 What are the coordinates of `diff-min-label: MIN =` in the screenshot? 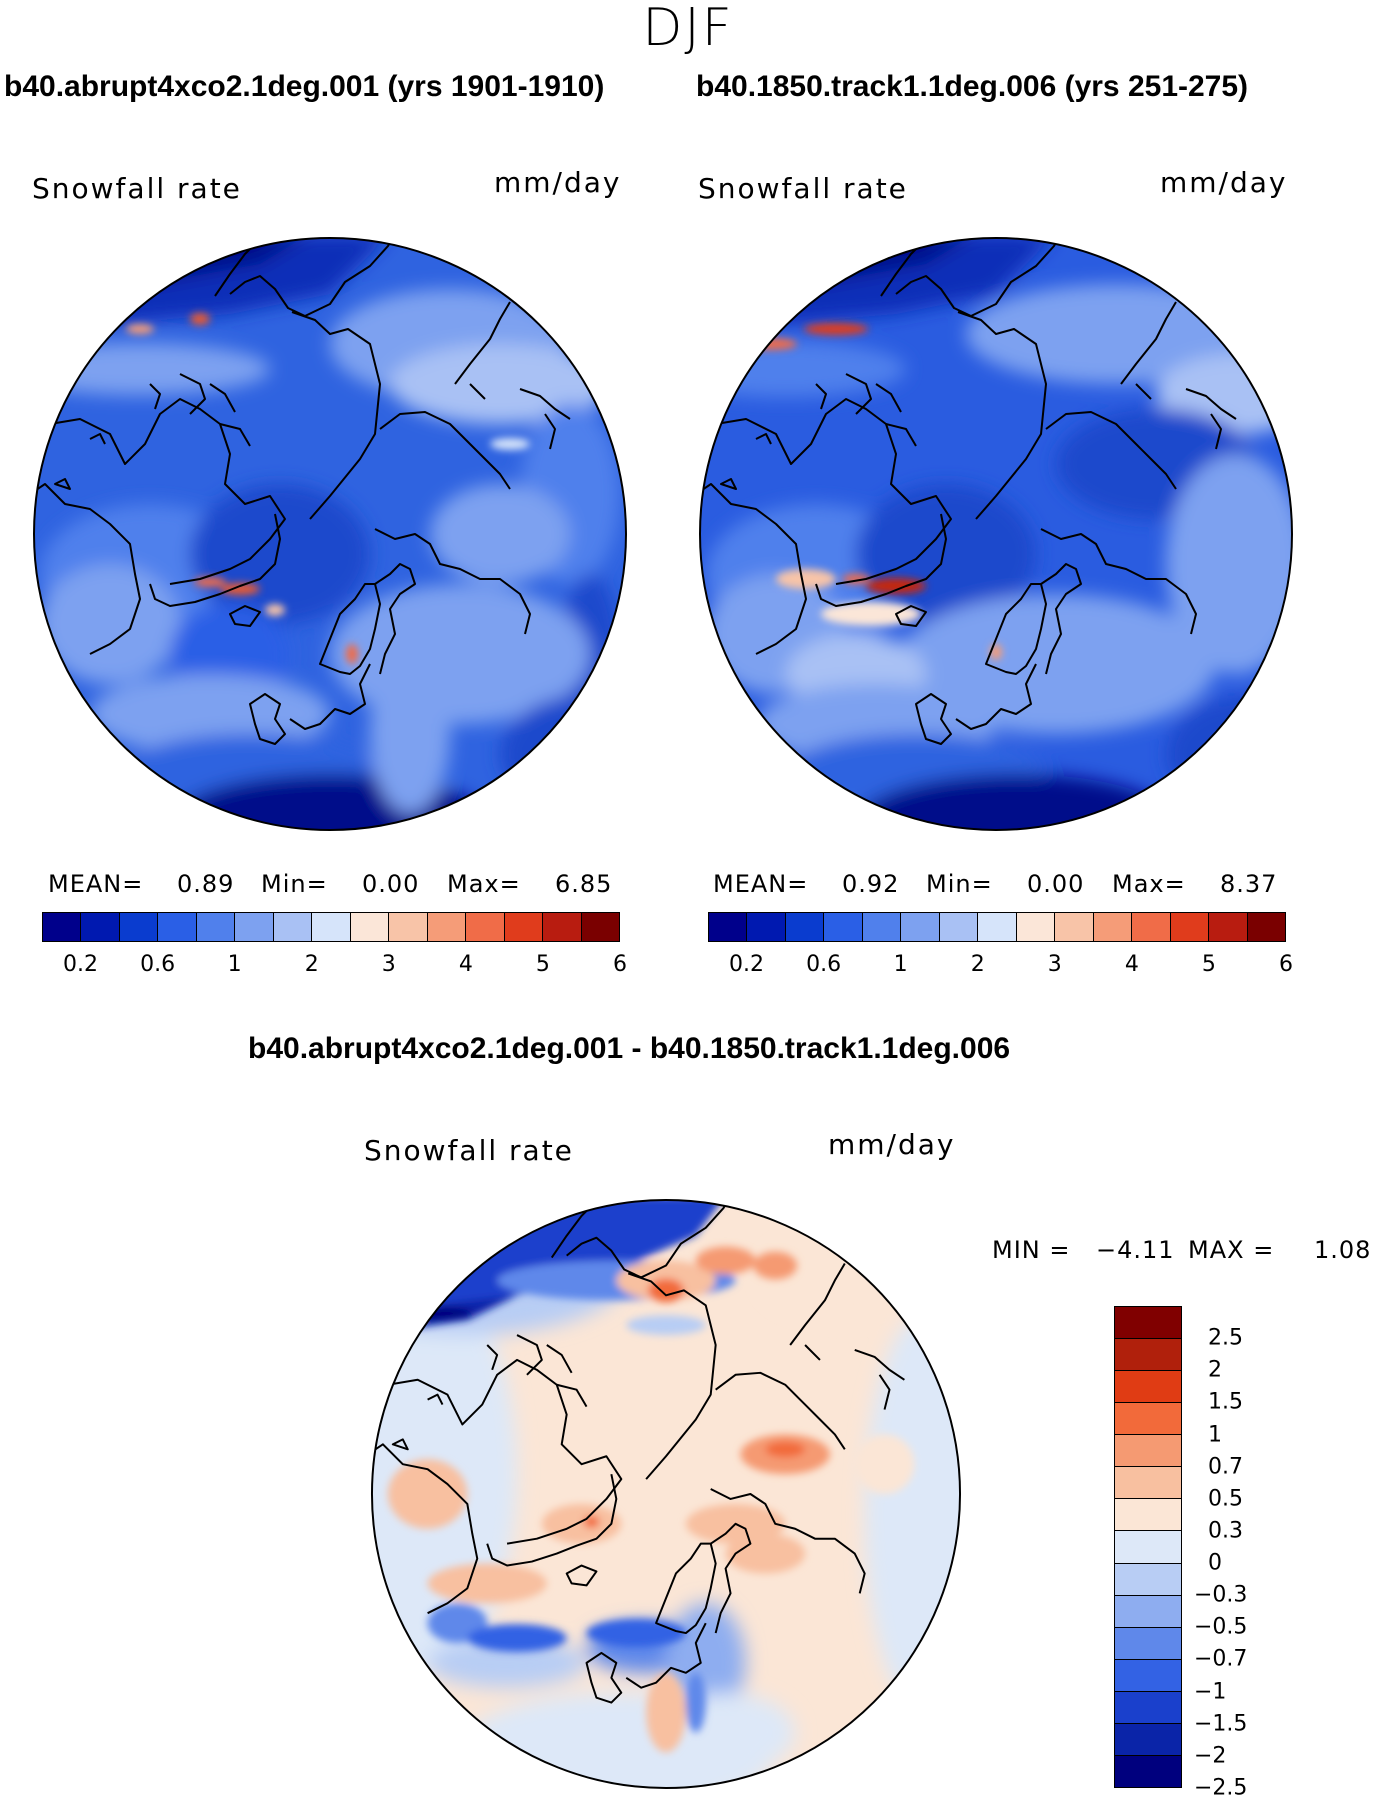 It's located at (1031, 1250).